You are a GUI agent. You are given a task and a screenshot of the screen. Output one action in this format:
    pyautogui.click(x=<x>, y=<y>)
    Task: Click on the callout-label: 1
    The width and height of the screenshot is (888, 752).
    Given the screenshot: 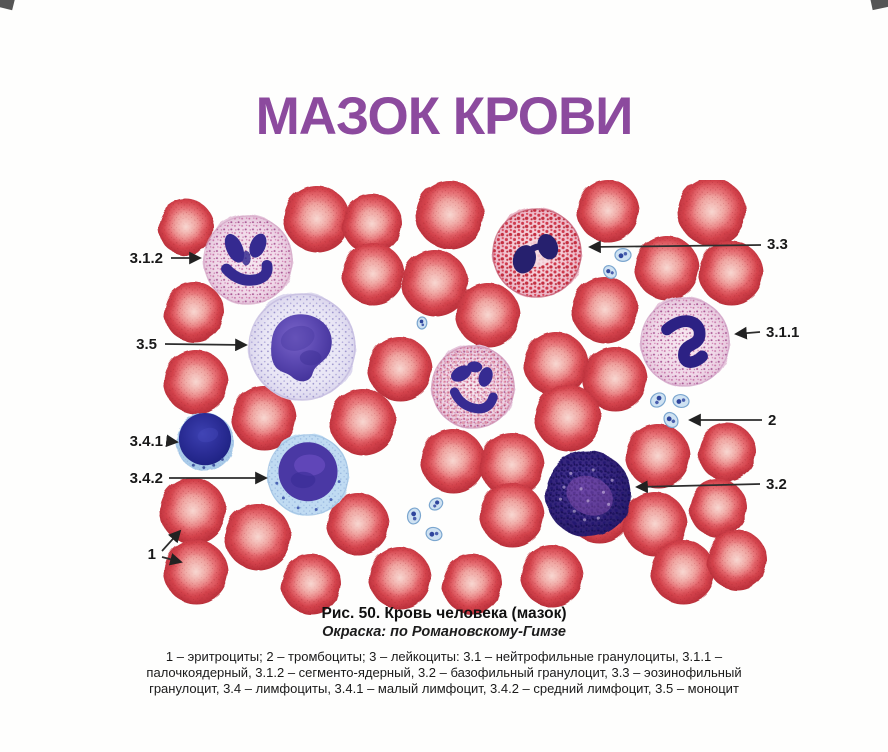 What is the action you would take?
    pyautogui.click(x=152, y=554)
    